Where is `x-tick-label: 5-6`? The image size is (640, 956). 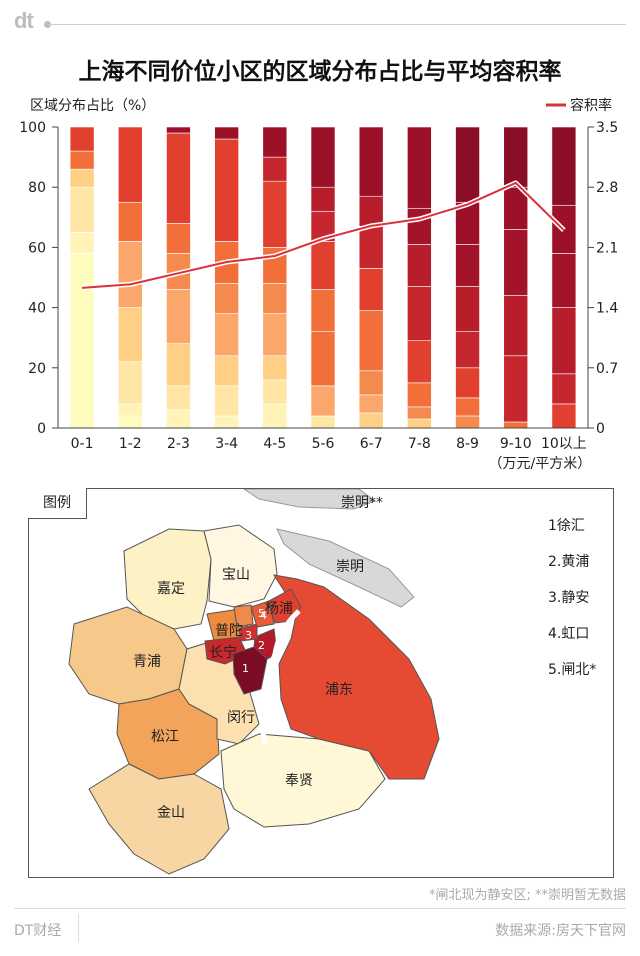 x-tick-label: 5-6 is located at coordinates (323, 444).